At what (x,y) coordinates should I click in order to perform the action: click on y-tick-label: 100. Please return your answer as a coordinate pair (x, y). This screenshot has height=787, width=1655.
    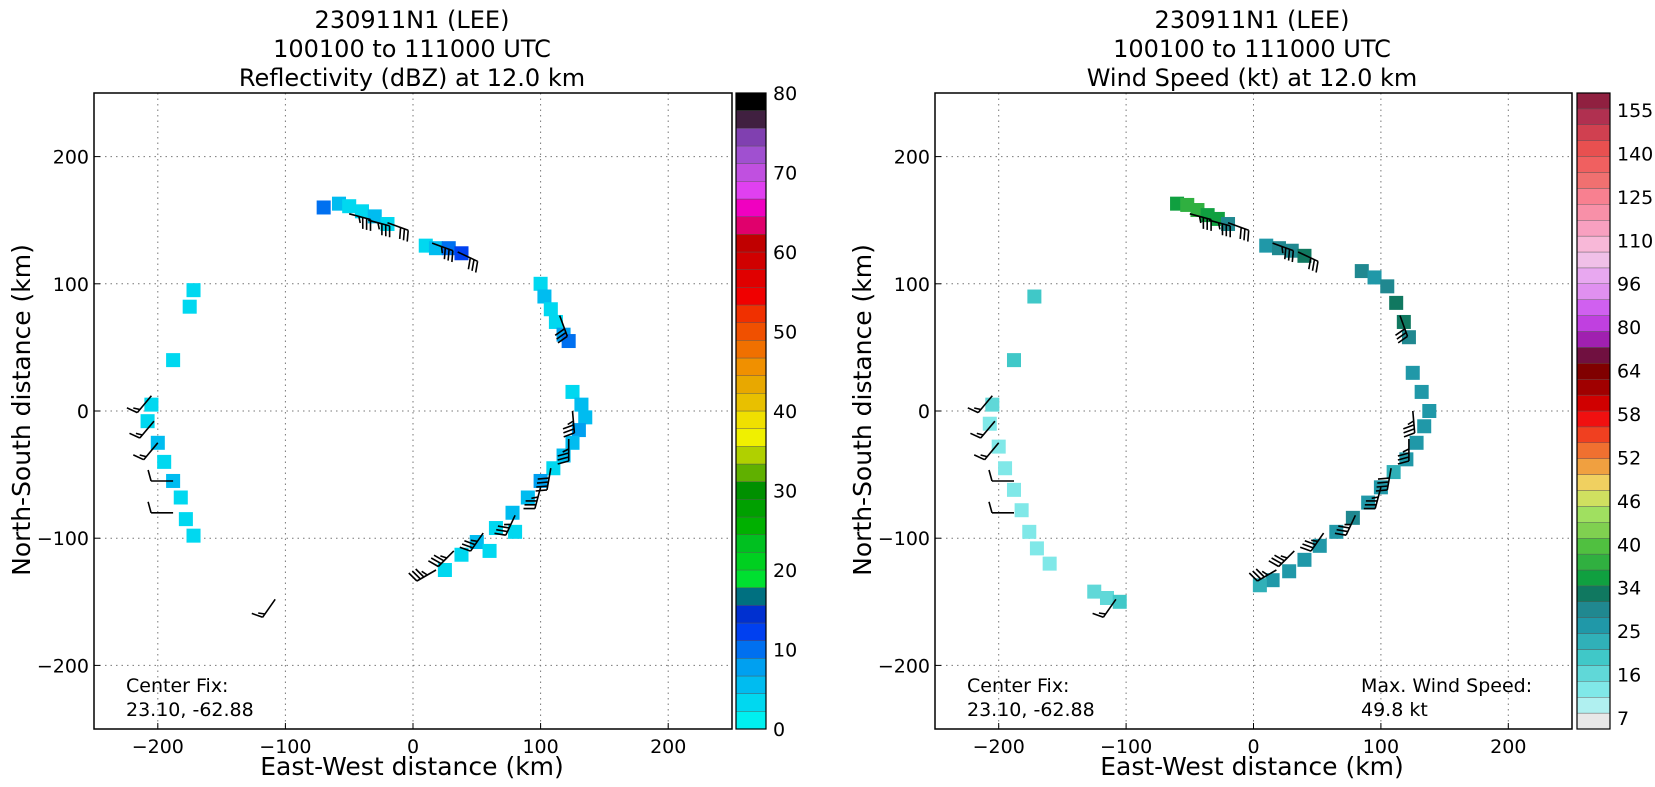
    Looking at the image, I should click on (71, 285).